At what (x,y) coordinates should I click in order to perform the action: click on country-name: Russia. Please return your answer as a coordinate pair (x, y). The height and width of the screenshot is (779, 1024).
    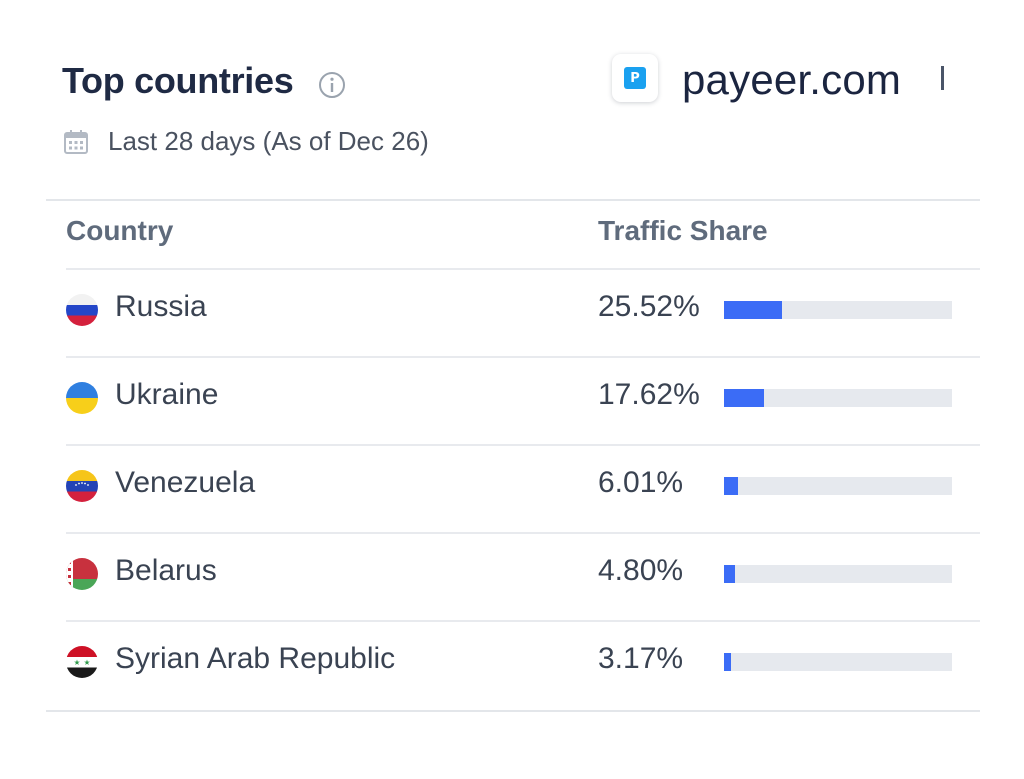
    Looking at the image, I should click on (161, 306).